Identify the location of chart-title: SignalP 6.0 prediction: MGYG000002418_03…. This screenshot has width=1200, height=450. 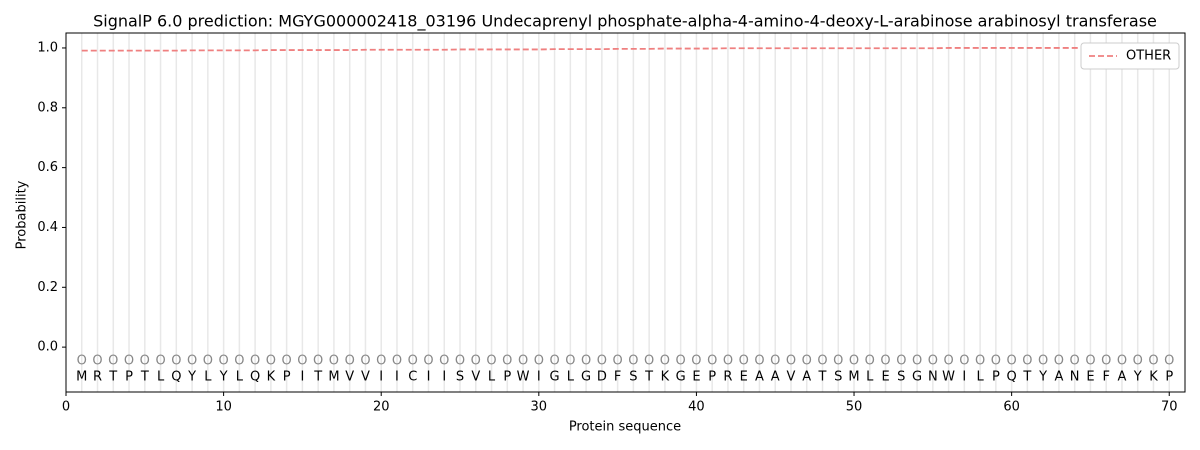
(625, 22).